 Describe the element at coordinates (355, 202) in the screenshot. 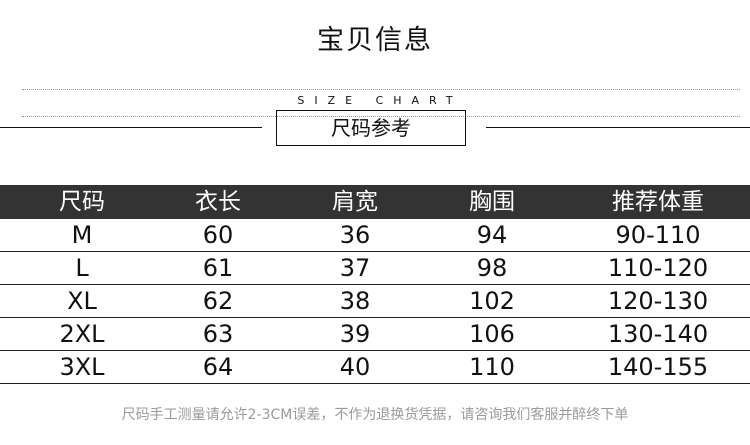

I see `column-header: 肩宽` at that location.